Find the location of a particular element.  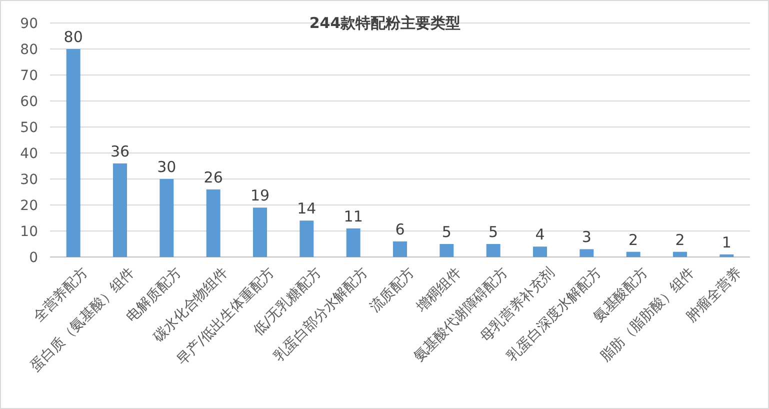

data-label: 80 is located at coordinates (73, 37).